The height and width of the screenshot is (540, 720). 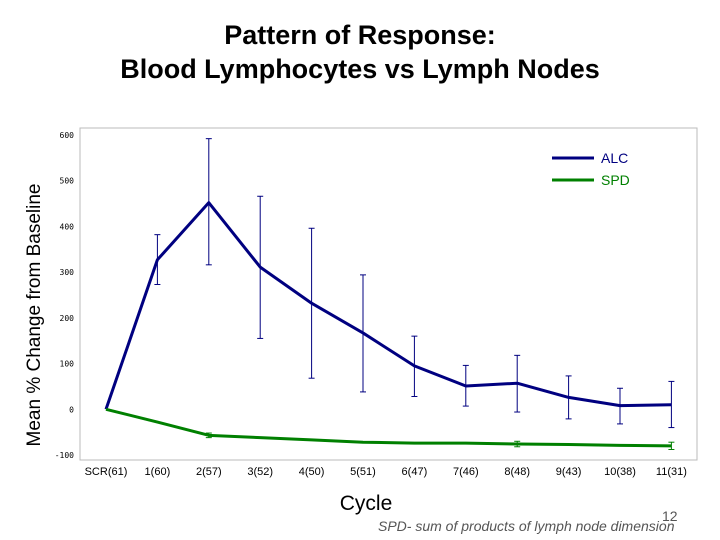 I want to click on legend-item-spd: SPD, so click(x=591, y=180).